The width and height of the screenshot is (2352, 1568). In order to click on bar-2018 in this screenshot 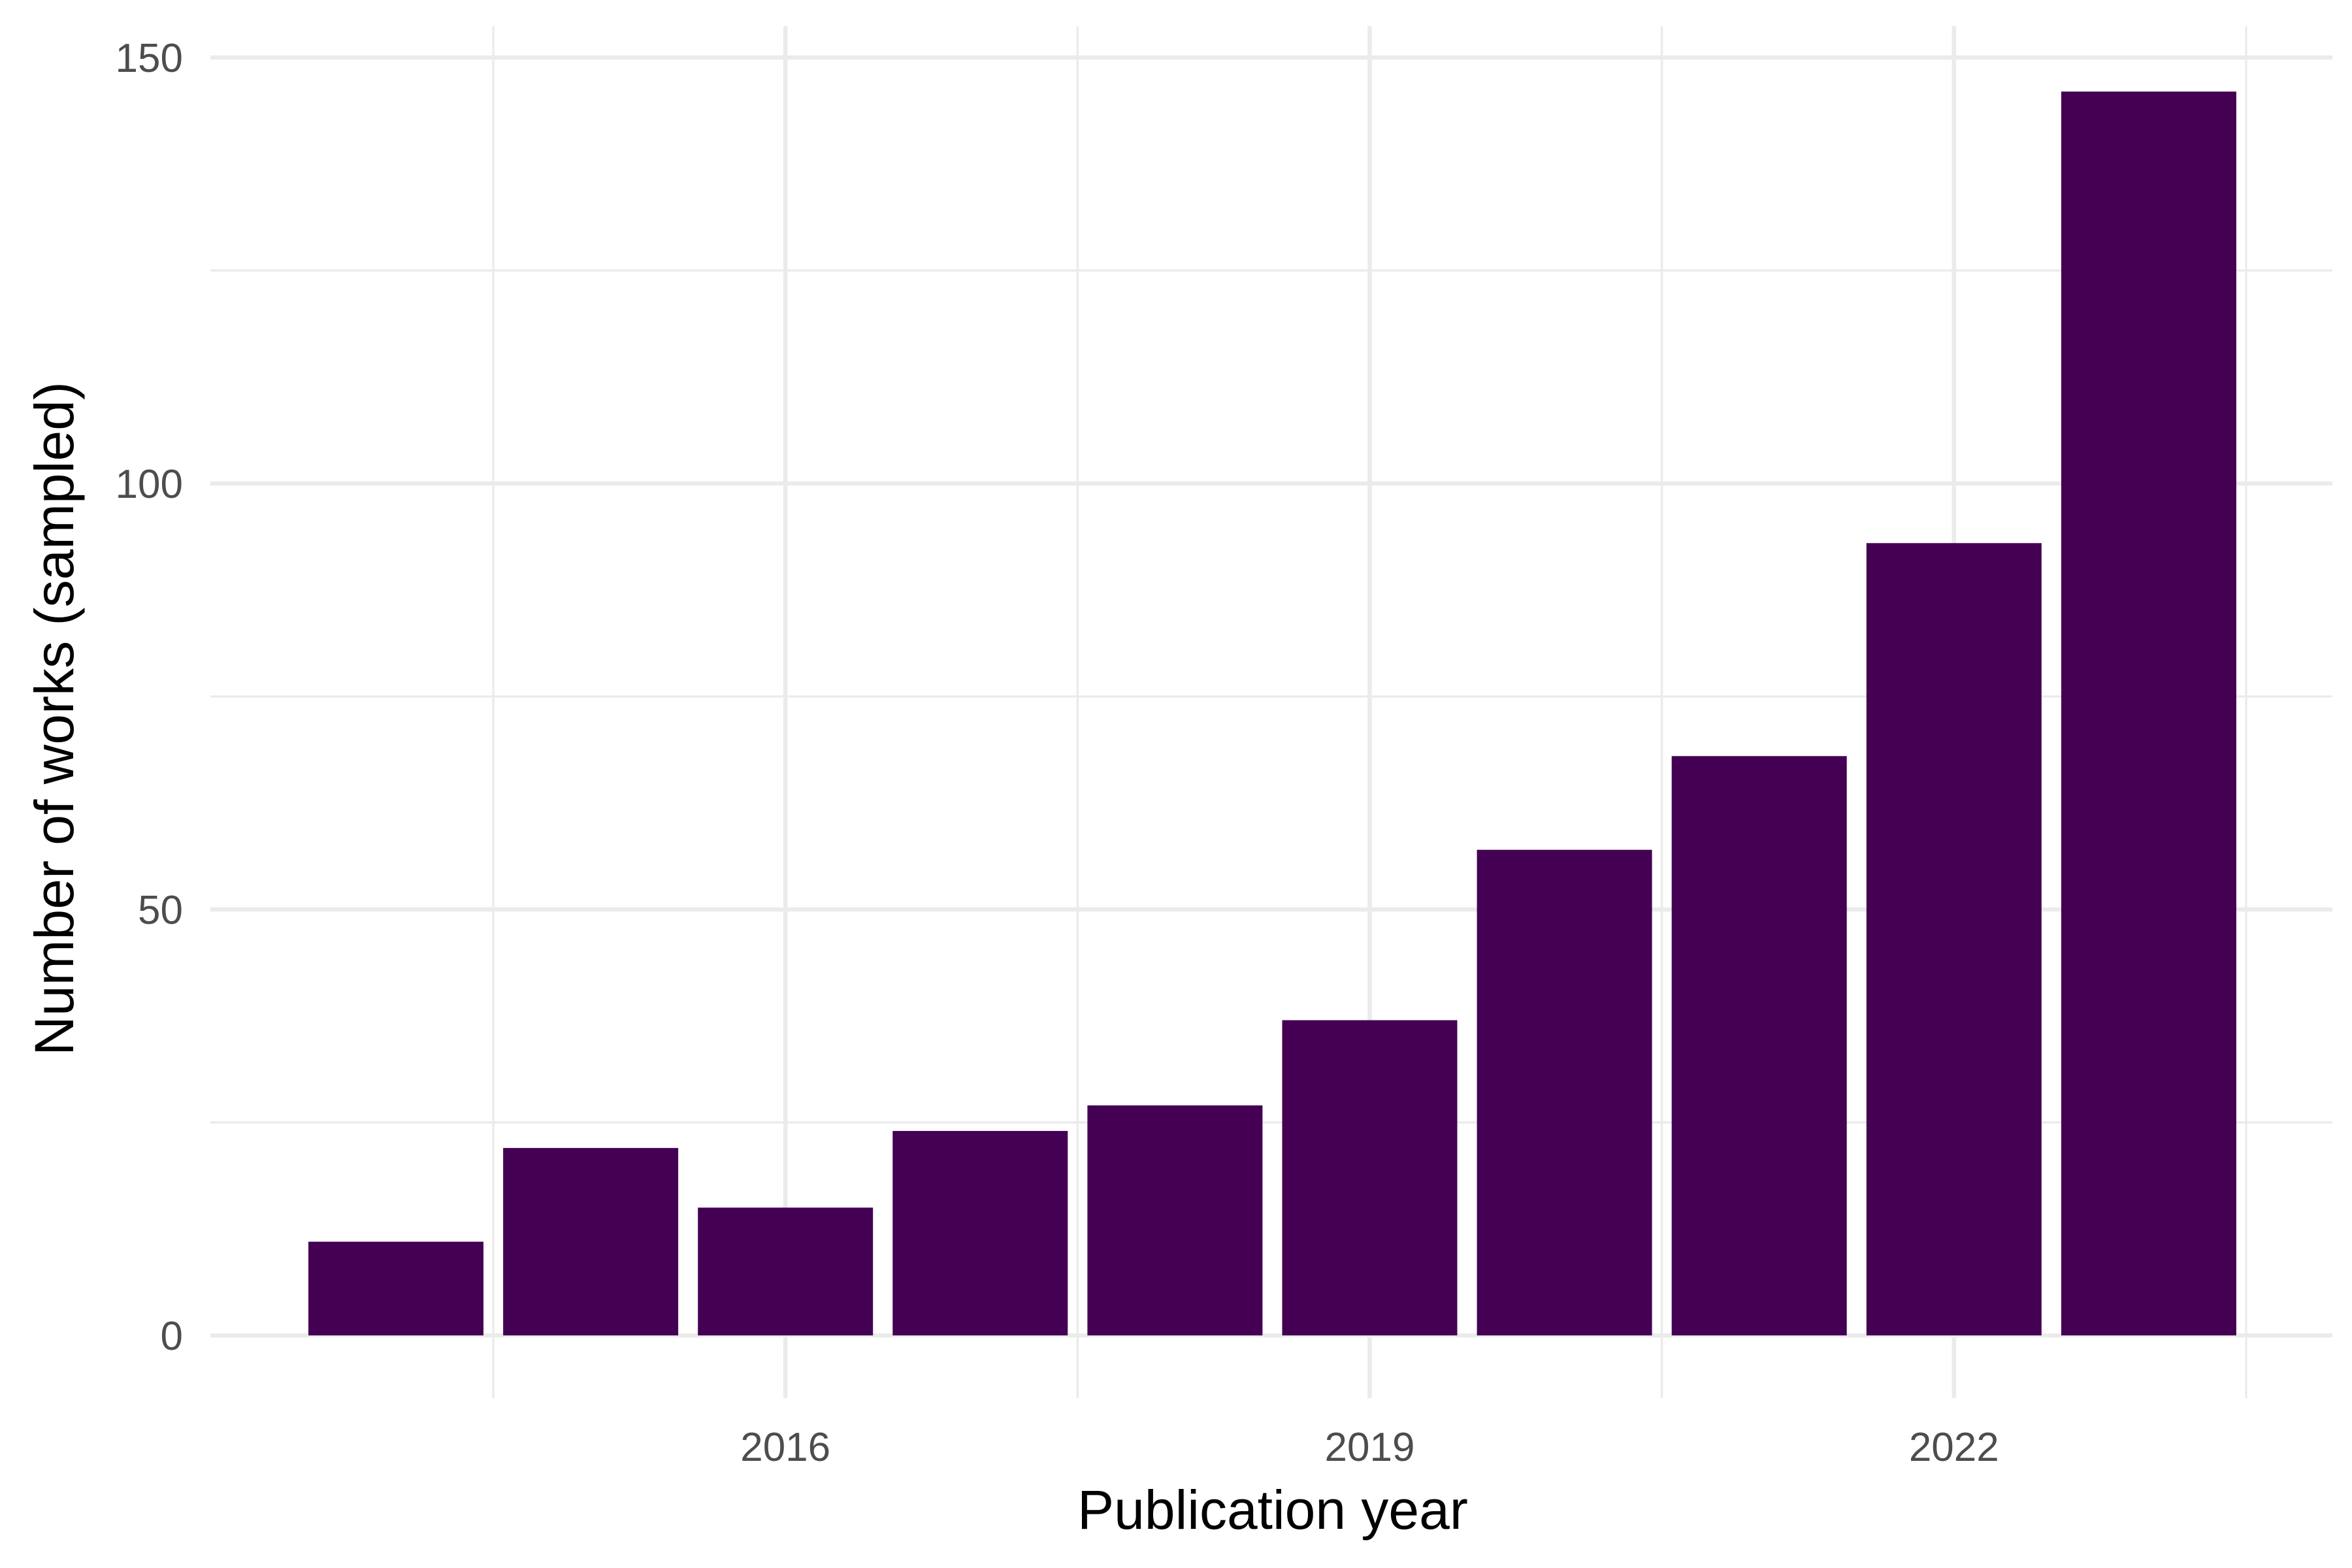, I will do `click(1175, 1220)`.